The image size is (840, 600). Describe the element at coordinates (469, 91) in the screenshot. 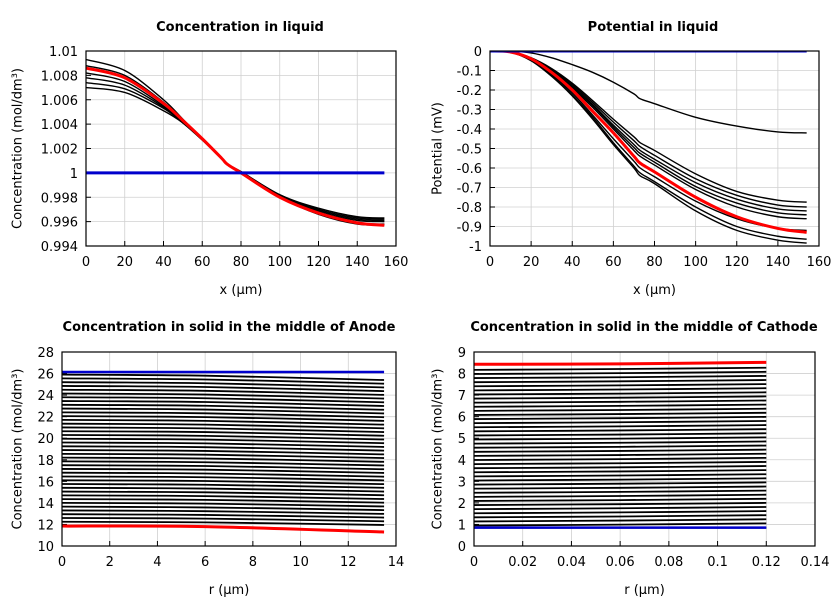

I see `y-tick-label: -0.2` at that location.